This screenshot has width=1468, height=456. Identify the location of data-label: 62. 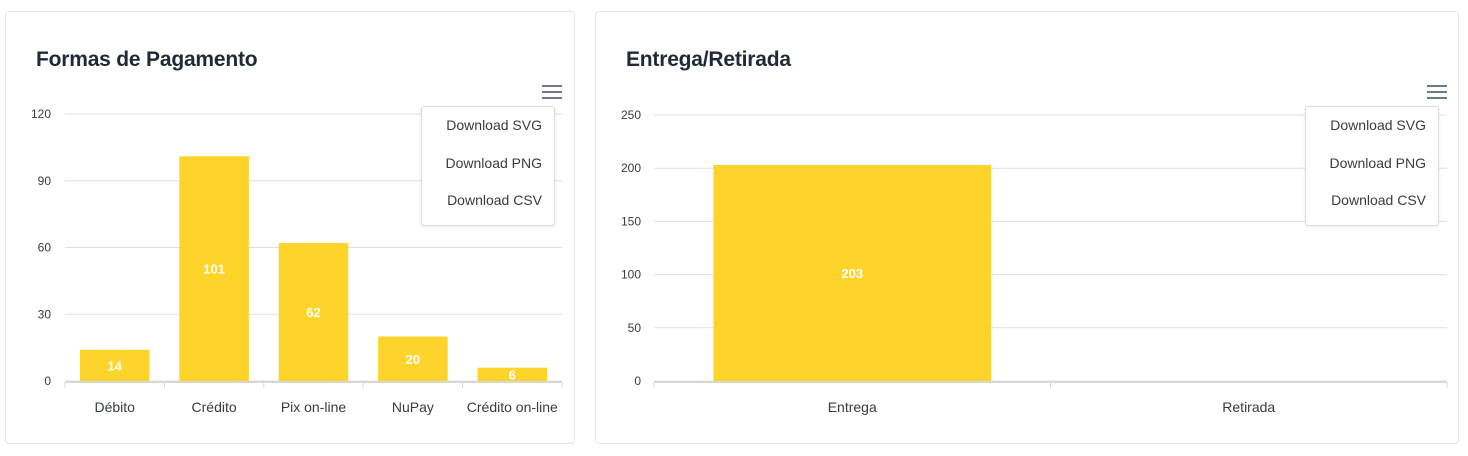
(313, 312).